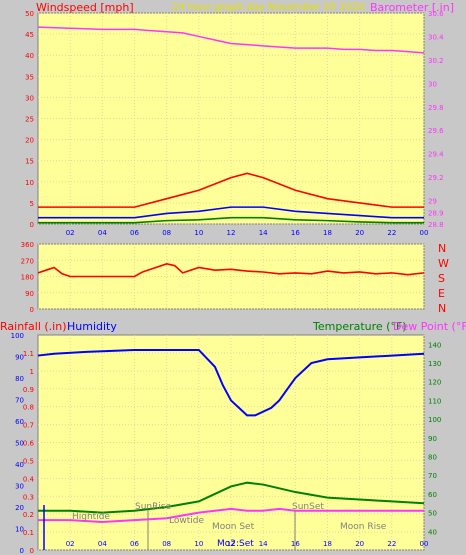  I want to click on y-direction-tick-label: 180, so click(27, 278).